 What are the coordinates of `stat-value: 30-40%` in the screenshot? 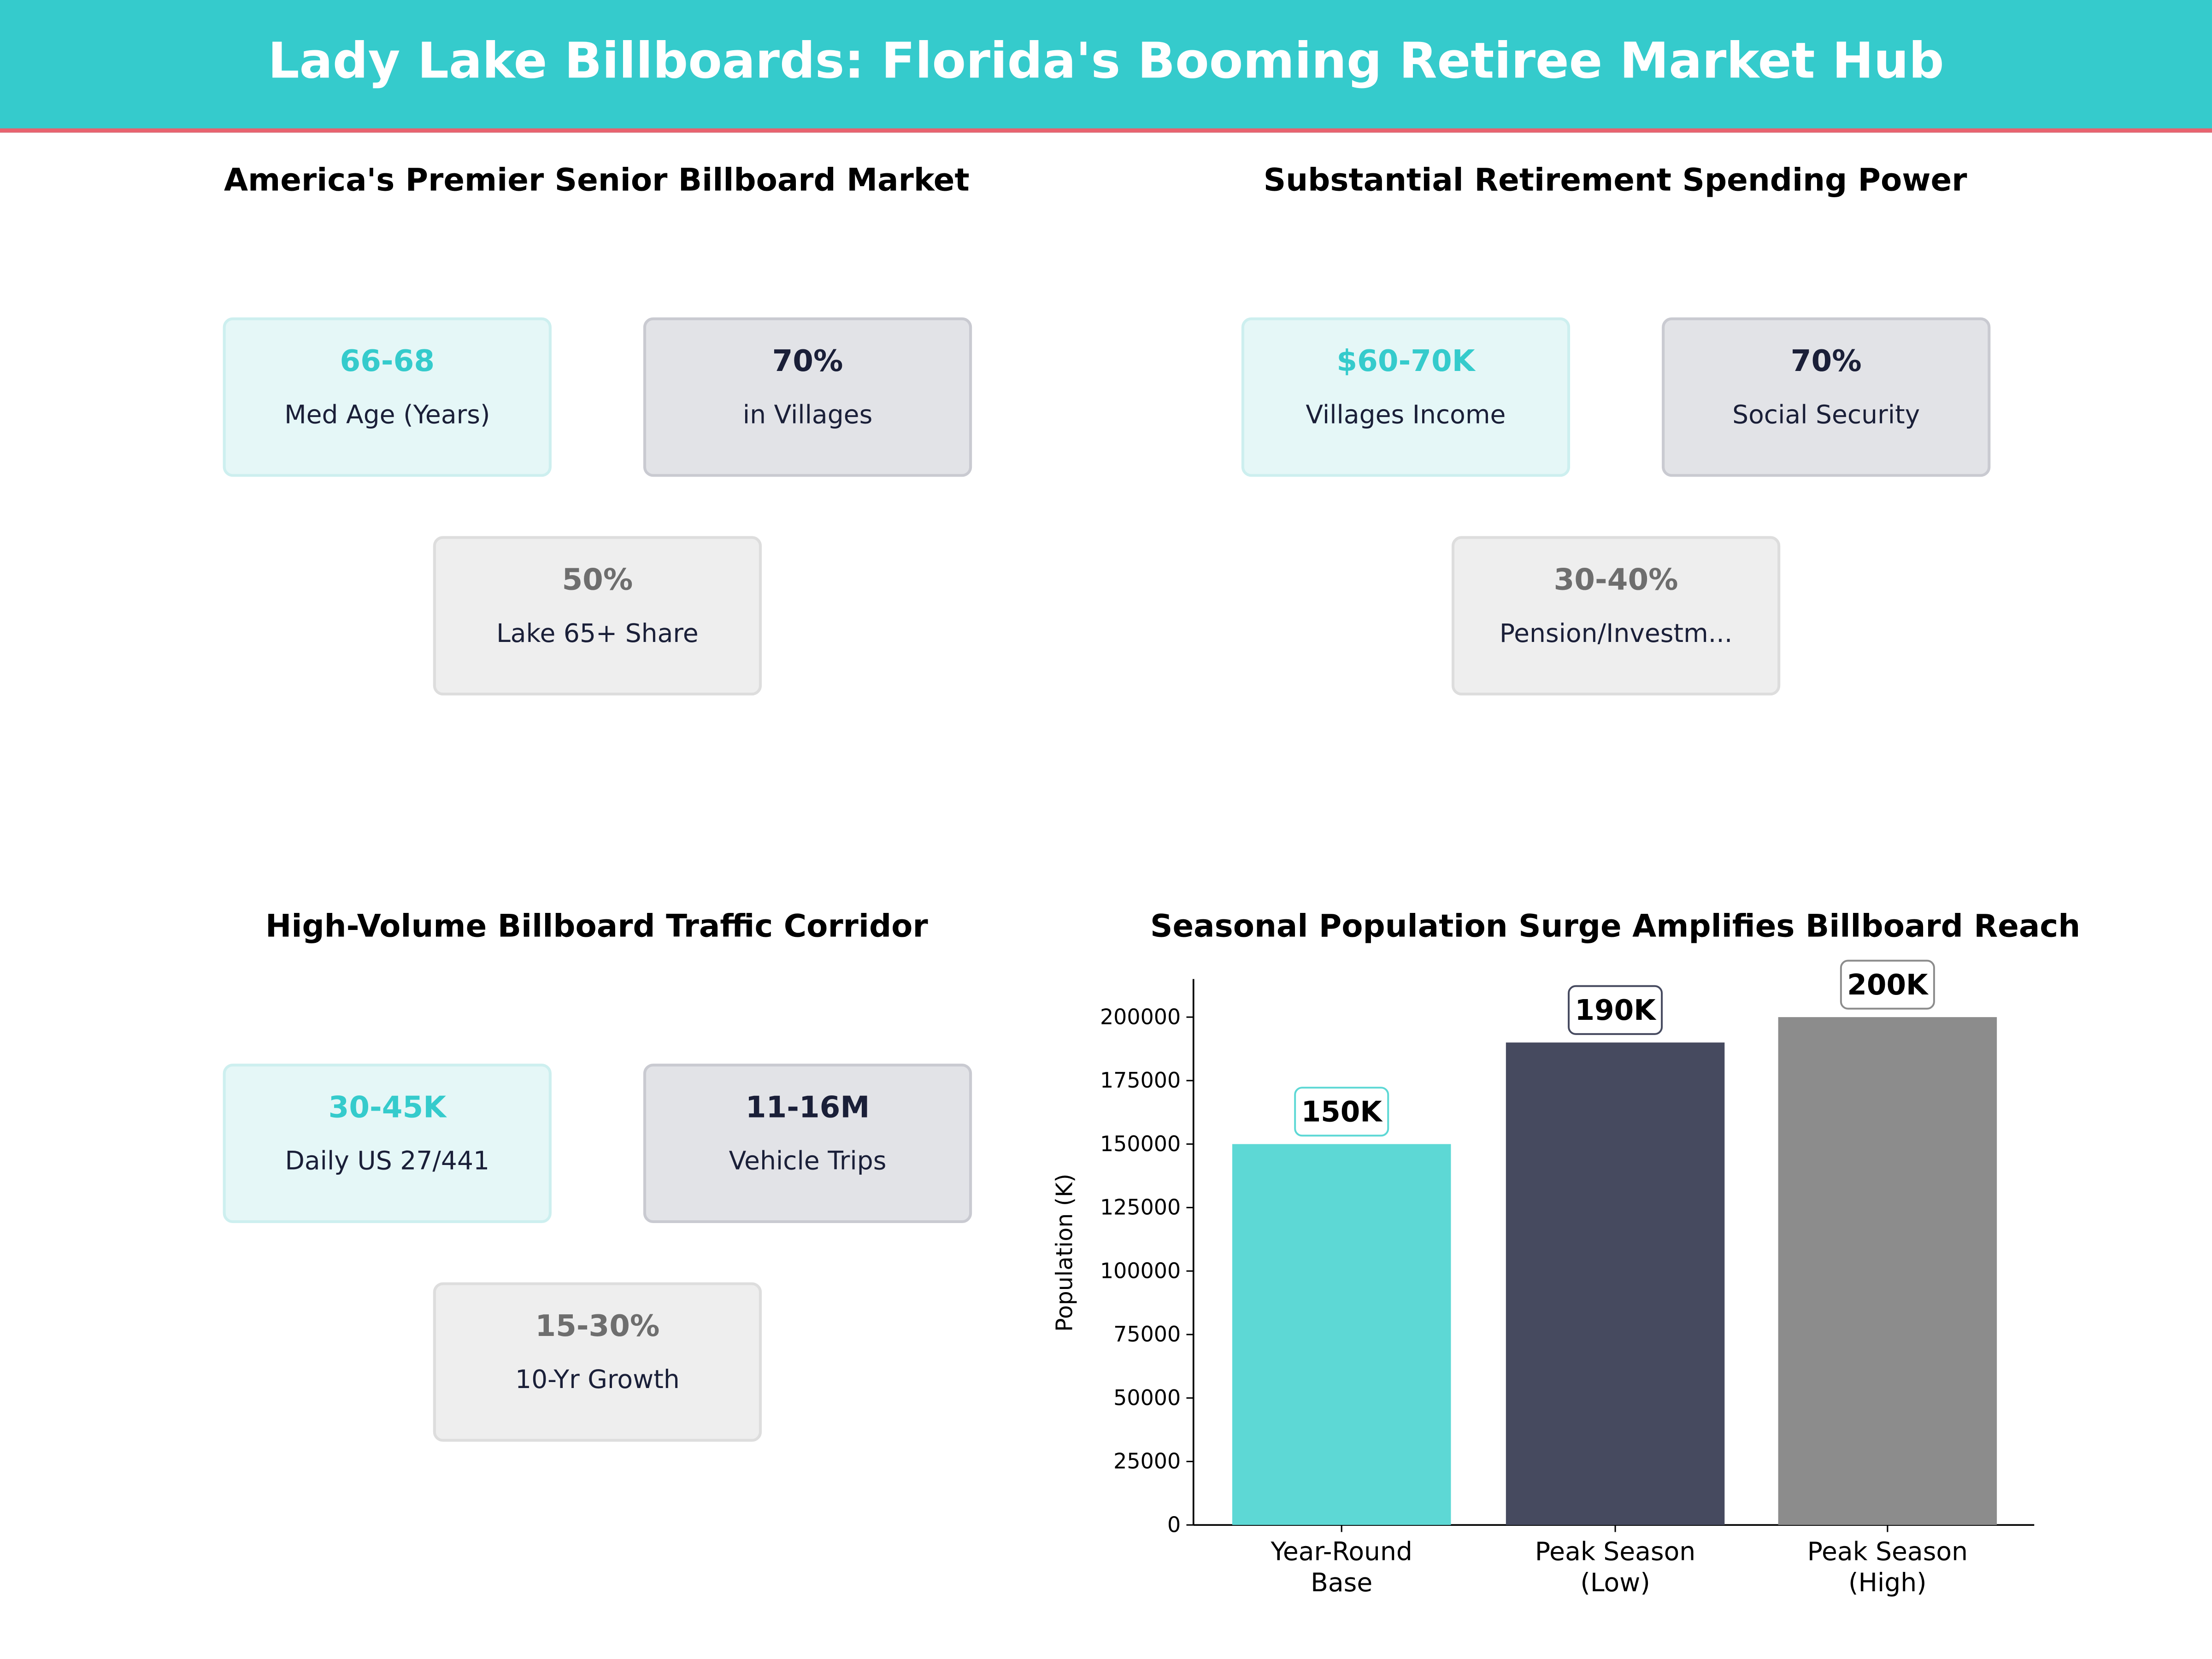 It's located at (1615, 580).